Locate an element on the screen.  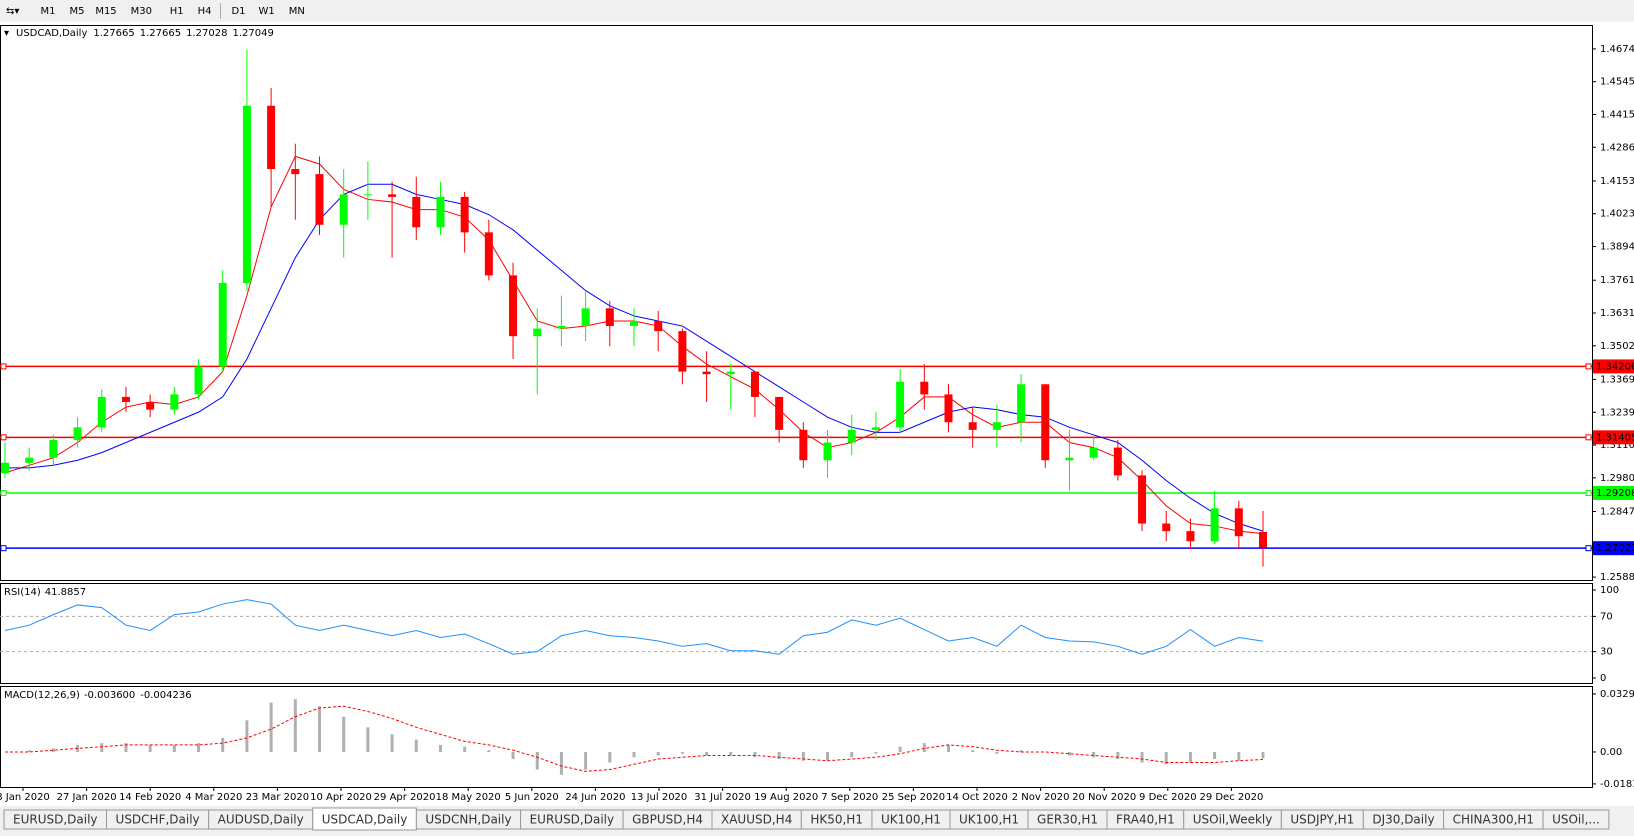
tab: USDJPY,H1 is located at coordinates (1322, 819).